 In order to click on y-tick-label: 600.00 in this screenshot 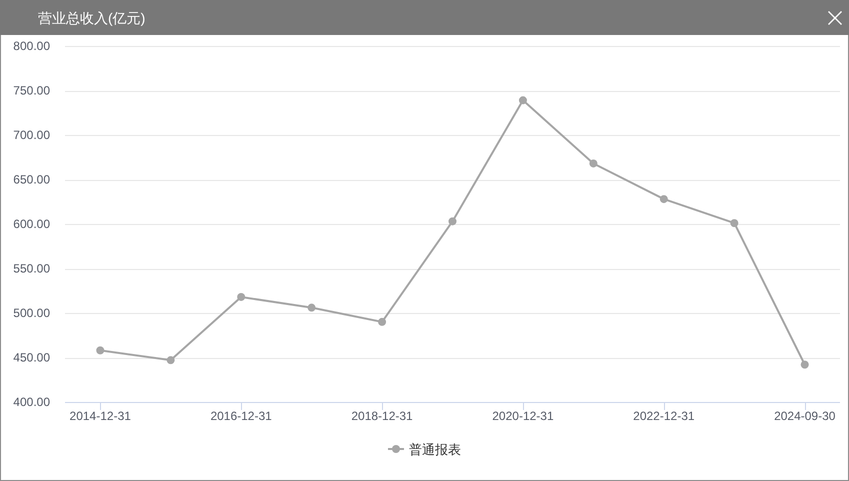, I will do `click(31, 224)`.